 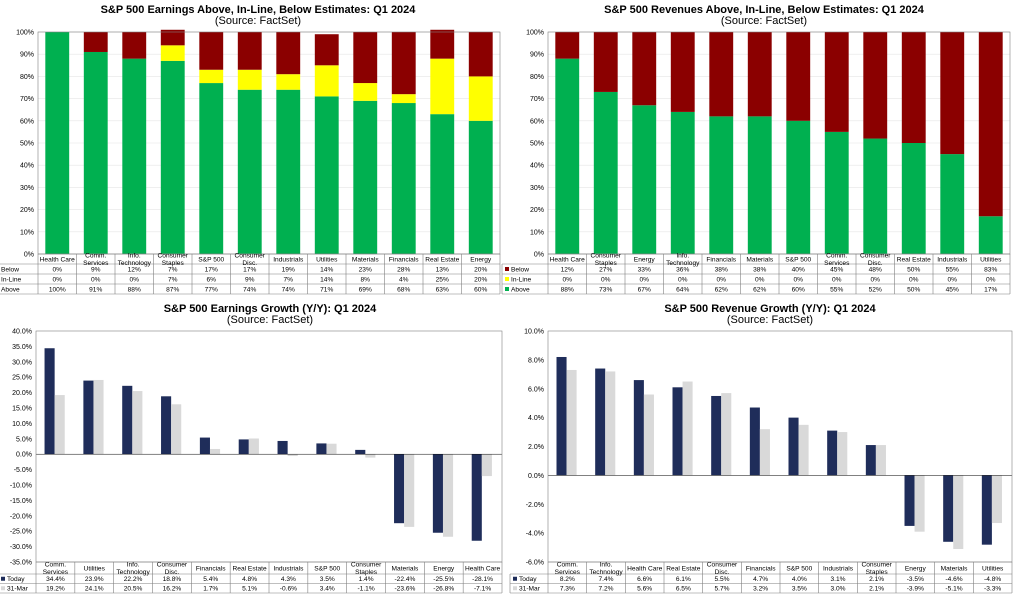 I want to click on category-label: Materials, so click(x=365, y=259).